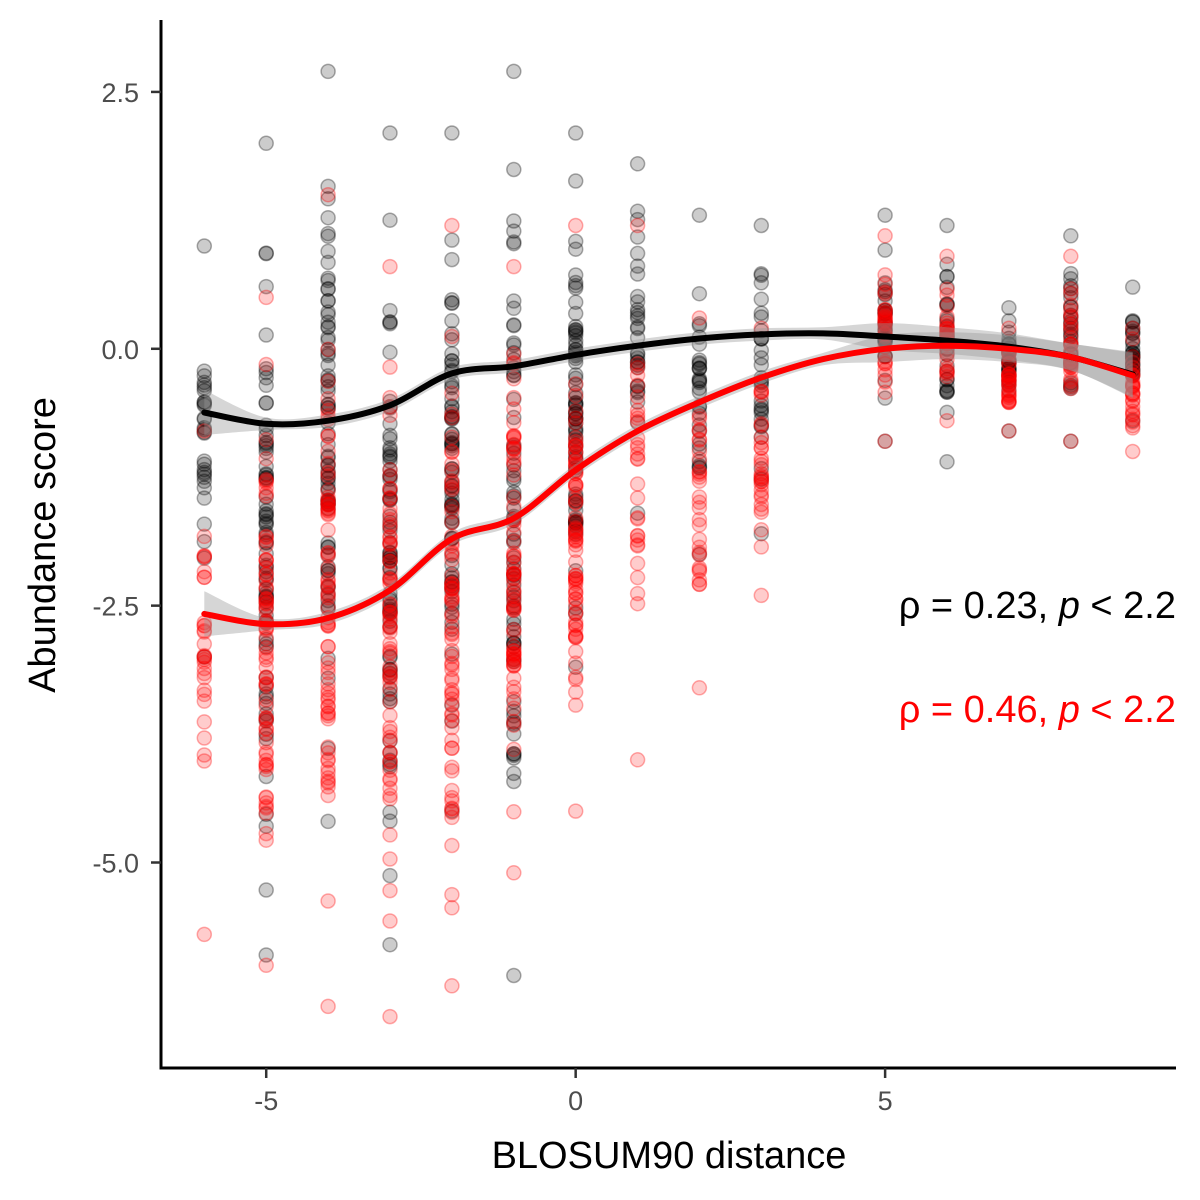 This screenshot has height=1200, width=1200. Describe the element at coordinates (1037, 606) in the screenshot. I see `annotation-black: ρ = 0.23, p < 2.2` at that location.